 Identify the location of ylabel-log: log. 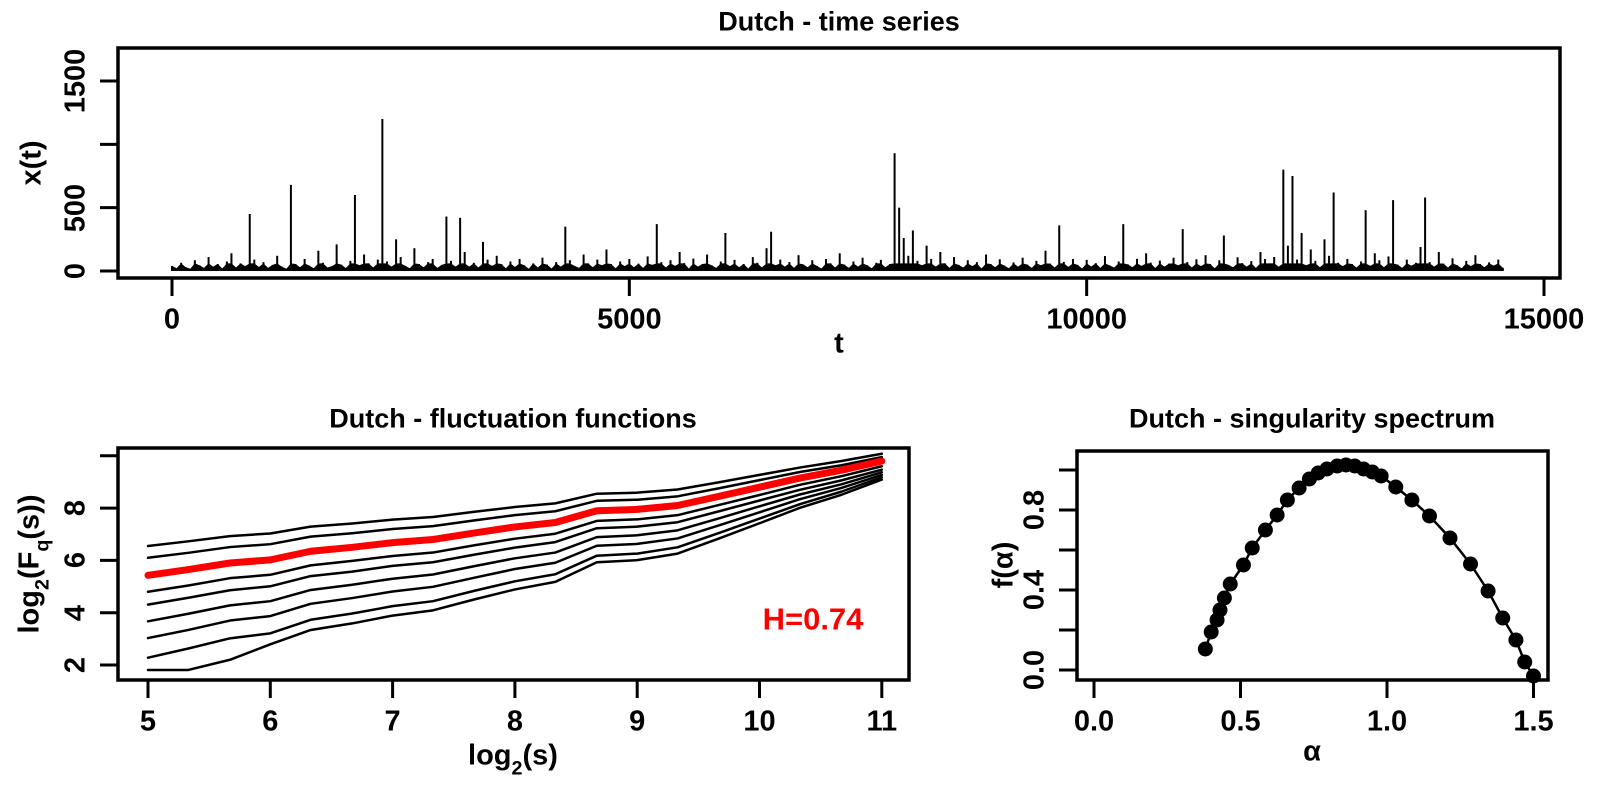
(29, 612).